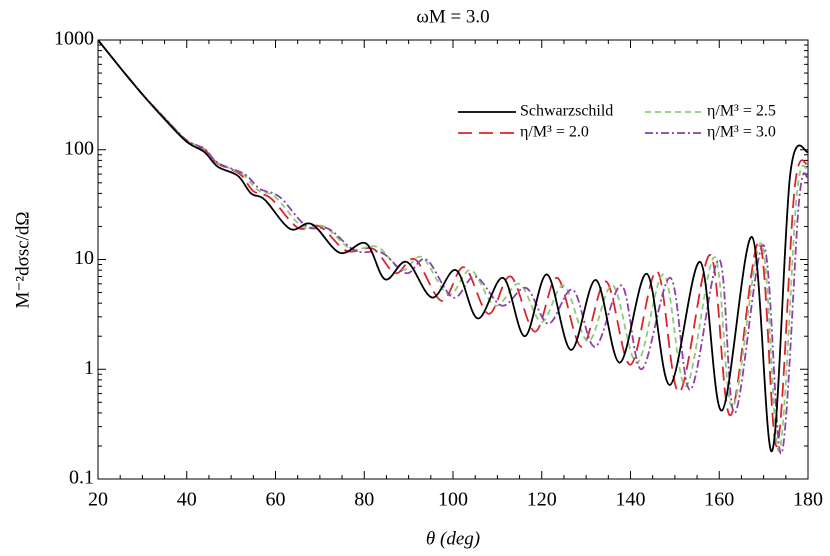 Image resolution: width=830 pixels, height=556 pixels. What do you see at coordinates (453, 500) in the screenshot?
I see `x-tick-label: 100` at bounding box center [453, 500].